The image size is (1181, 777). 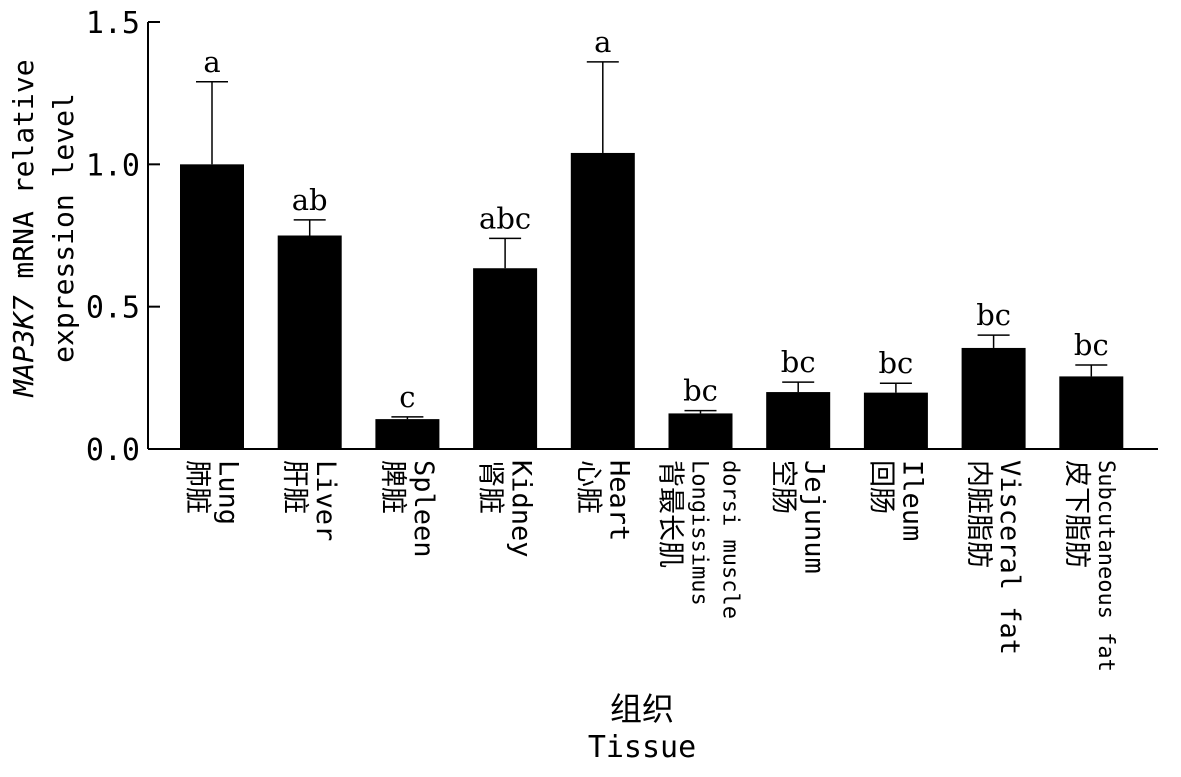 What do you see at coordinates (113, 23) in the screenshot?
I see `y-tick-label: 1.5` at bounding box center [113, 23].